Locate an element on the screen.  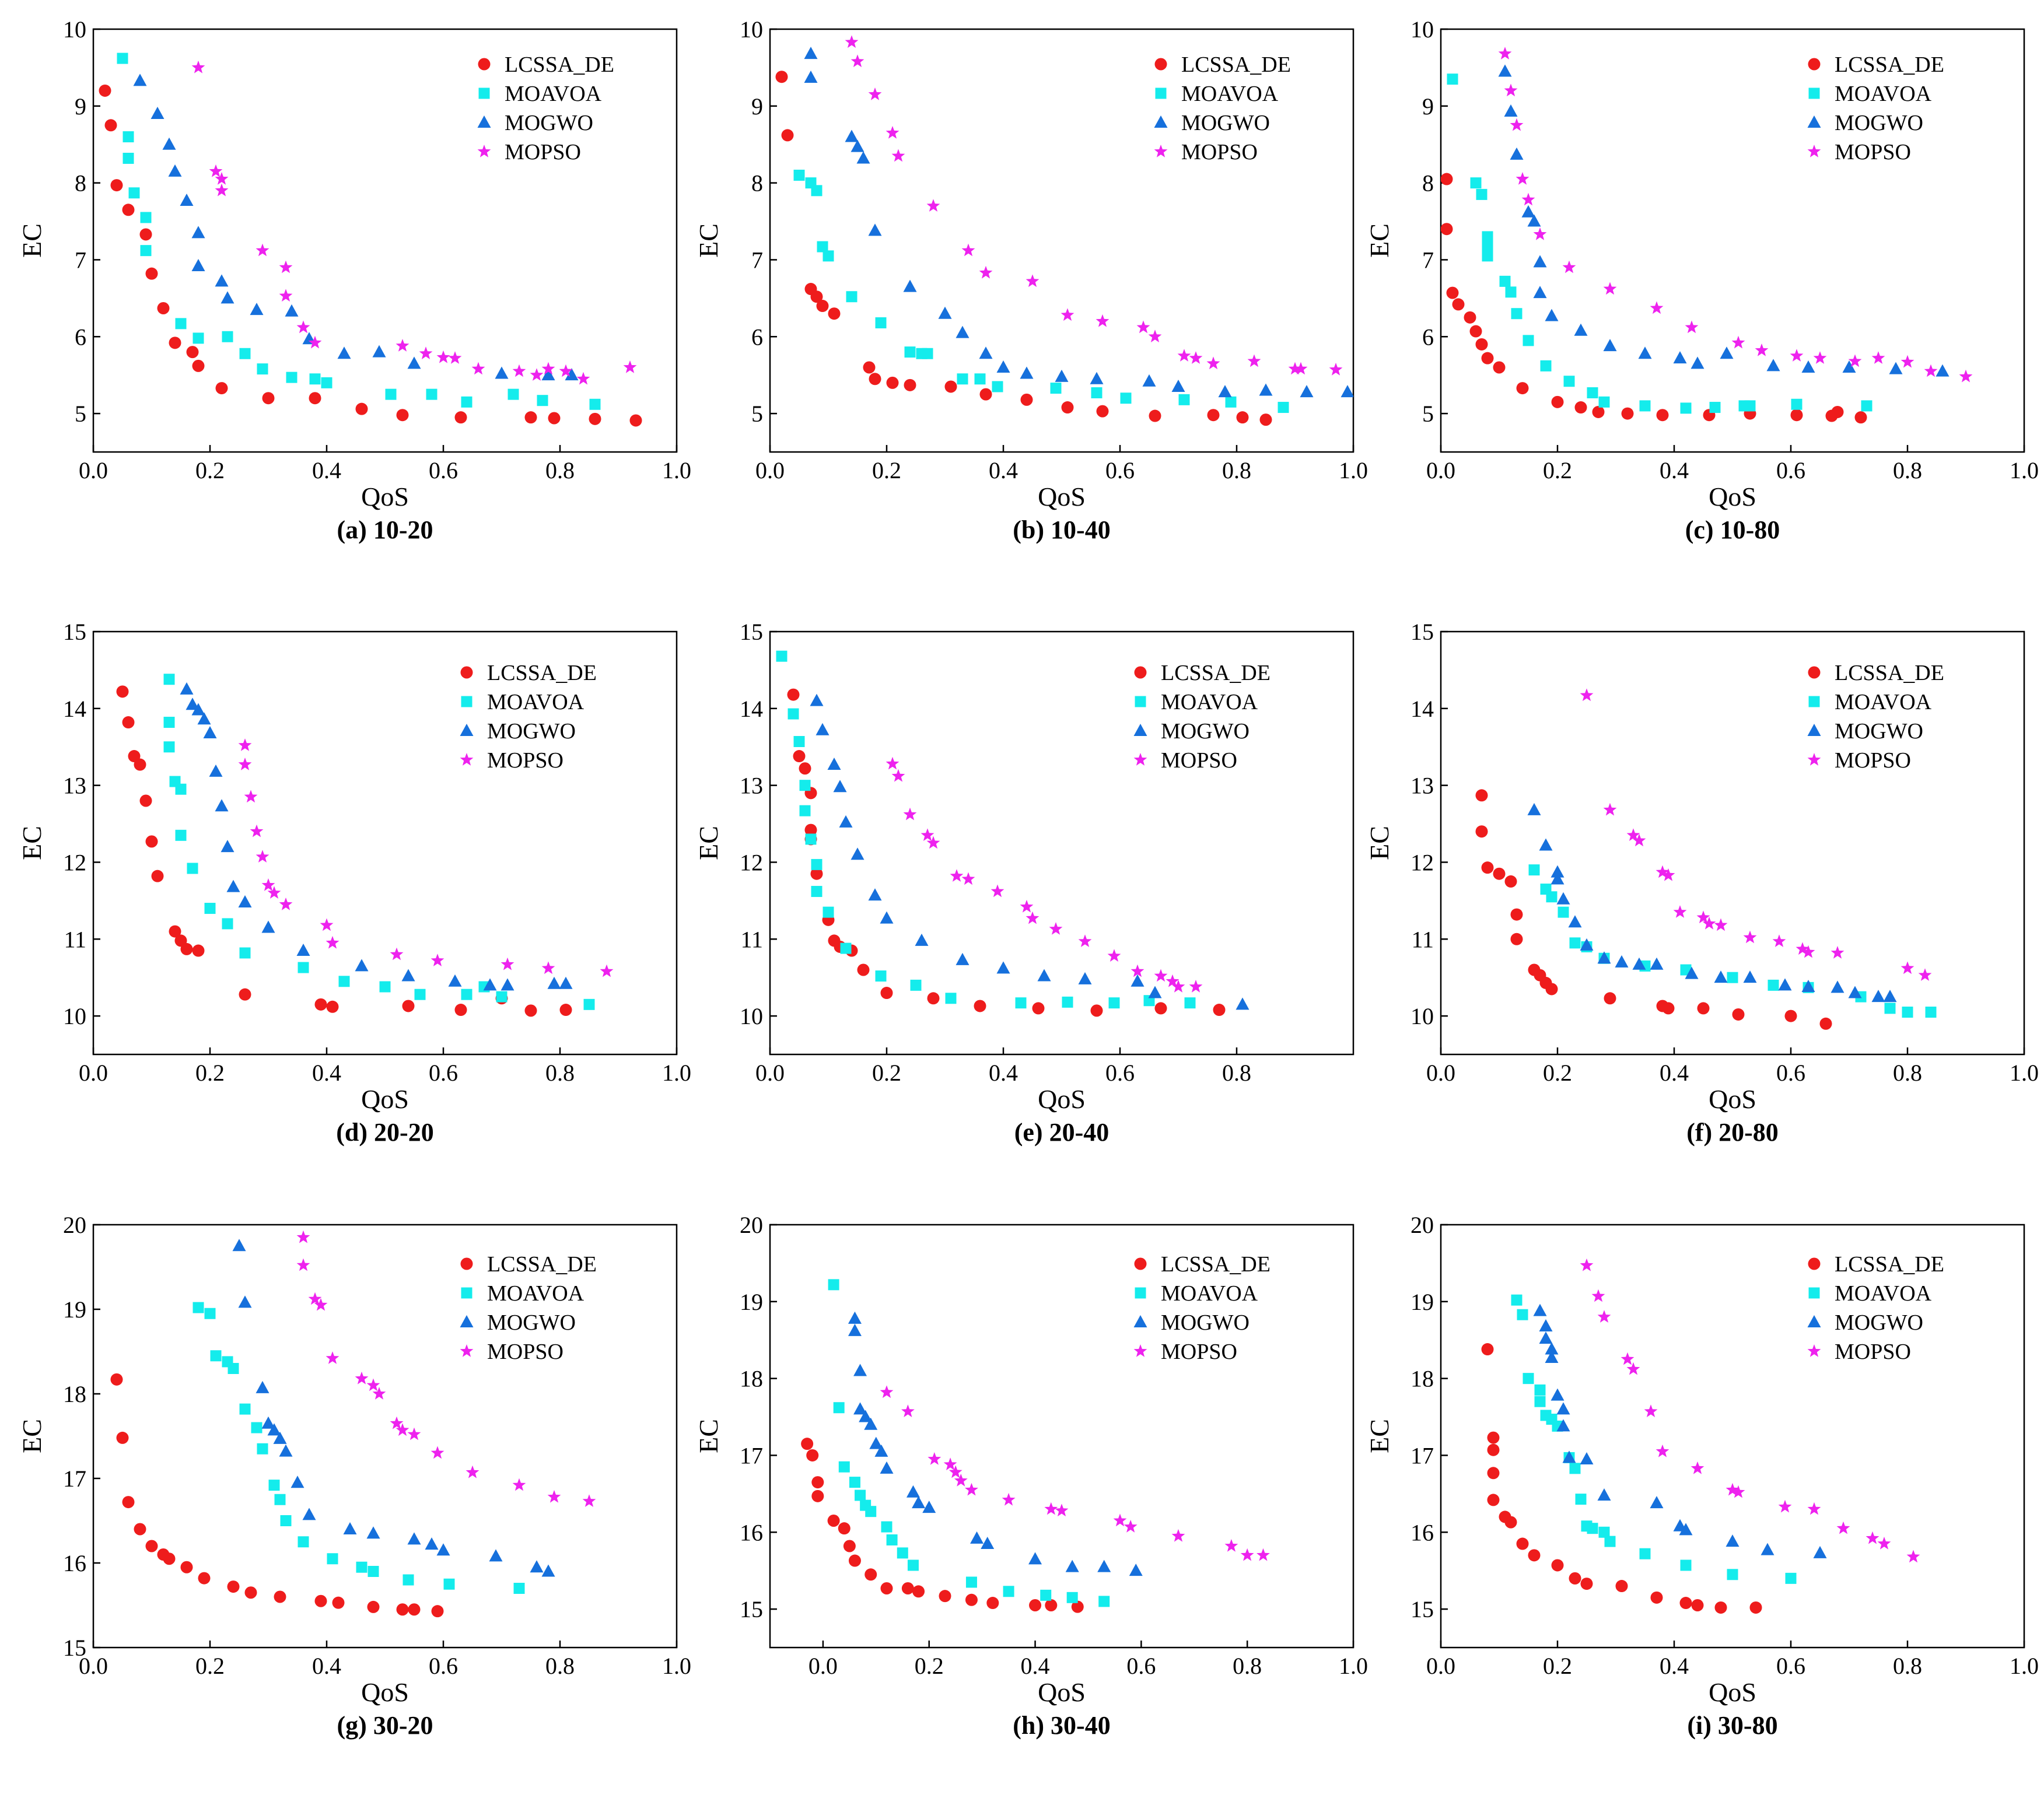
x-tick-label: 0.4 is located at coordinates (1003, 470).